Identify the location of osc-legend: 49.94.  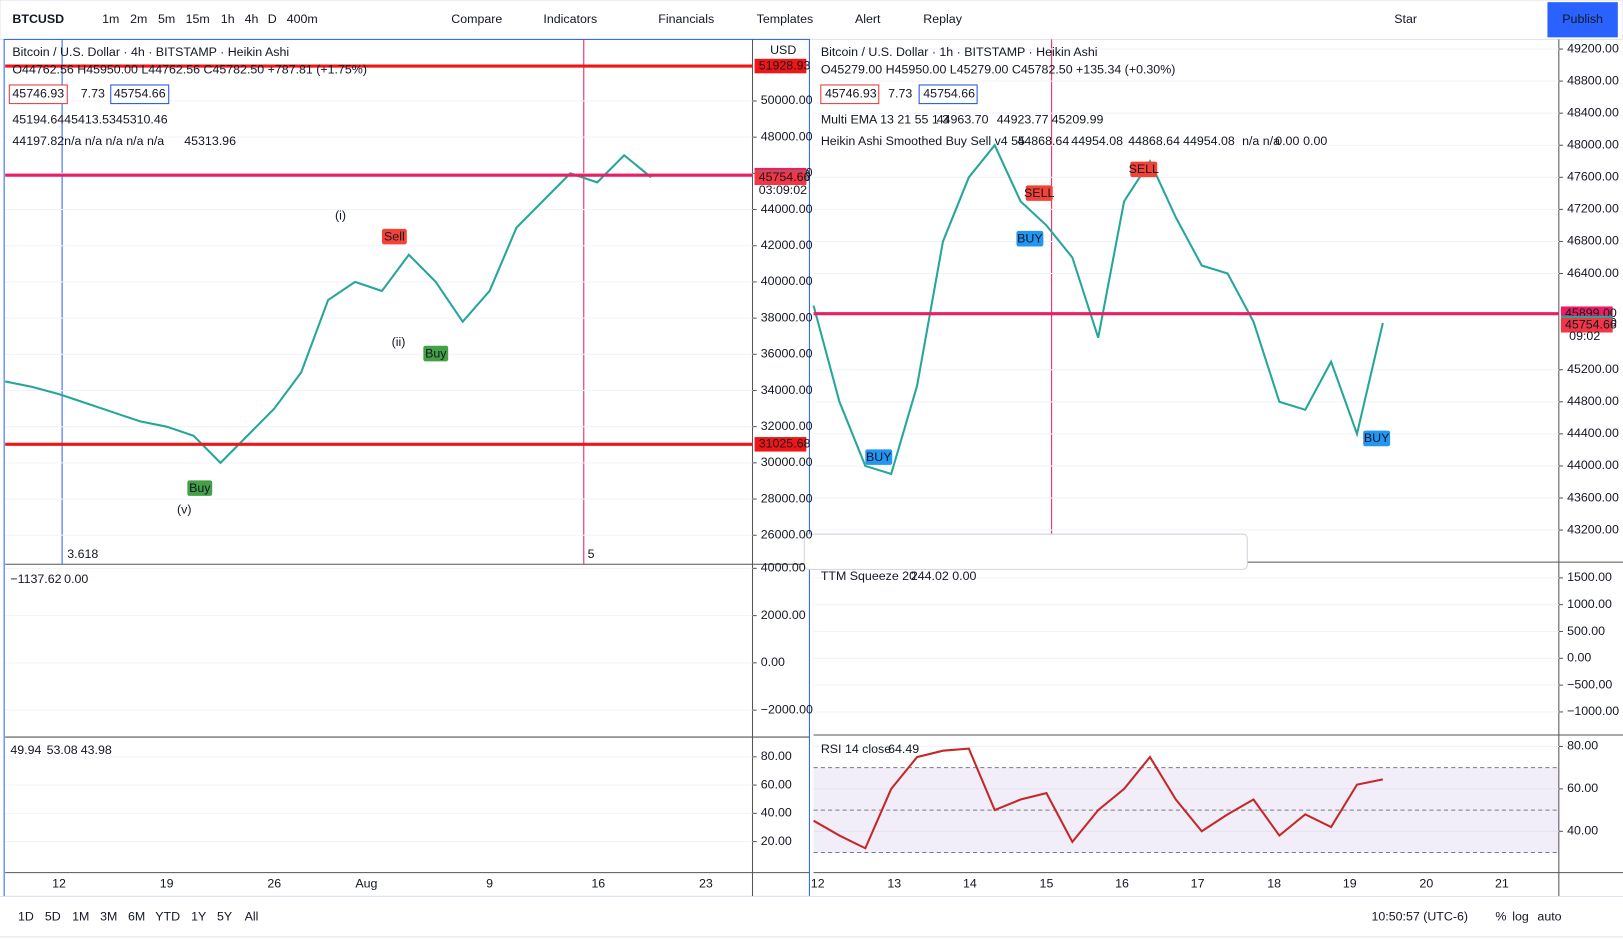
(25, 750).